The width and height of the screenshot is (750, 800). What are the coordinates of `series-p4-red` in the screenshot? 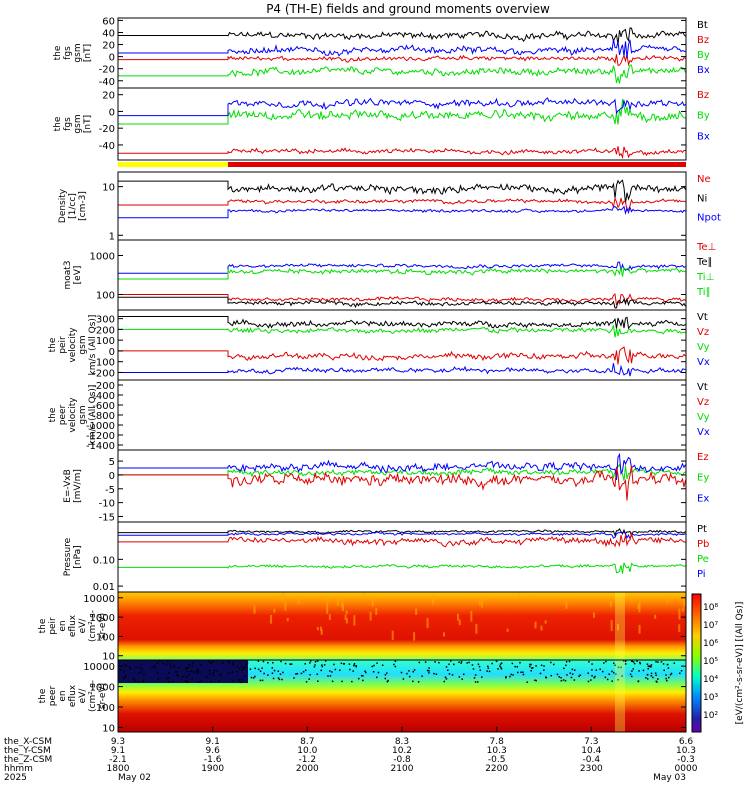 It's located at (402, 299).